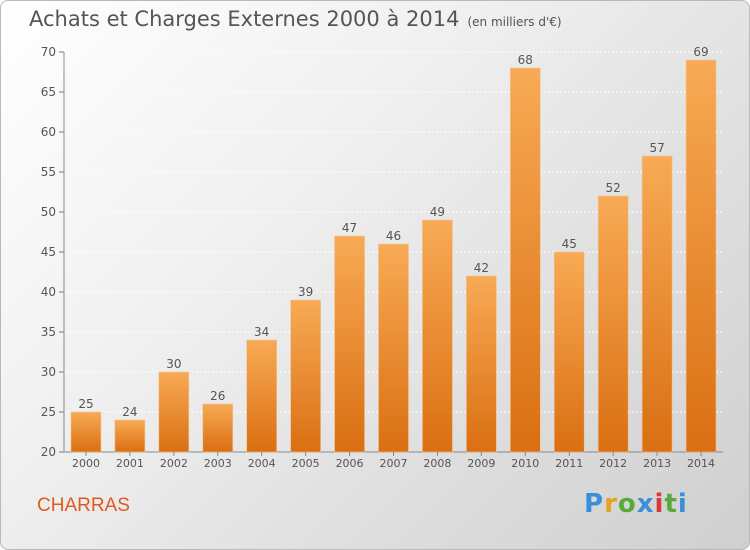 This screenshot has height=550, width=750. Describe the element at coordinates (656, 148) in the screenshot. I see `bar-value-label: 57` at that location.